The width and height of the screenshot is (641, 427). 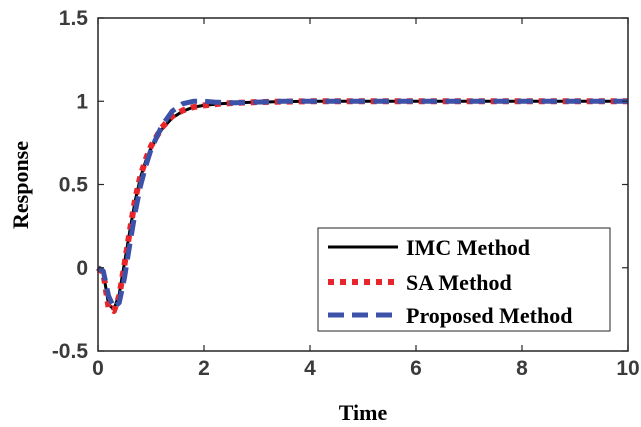 I want to click on x-axis-label: Time, so click(x=363, y=412).